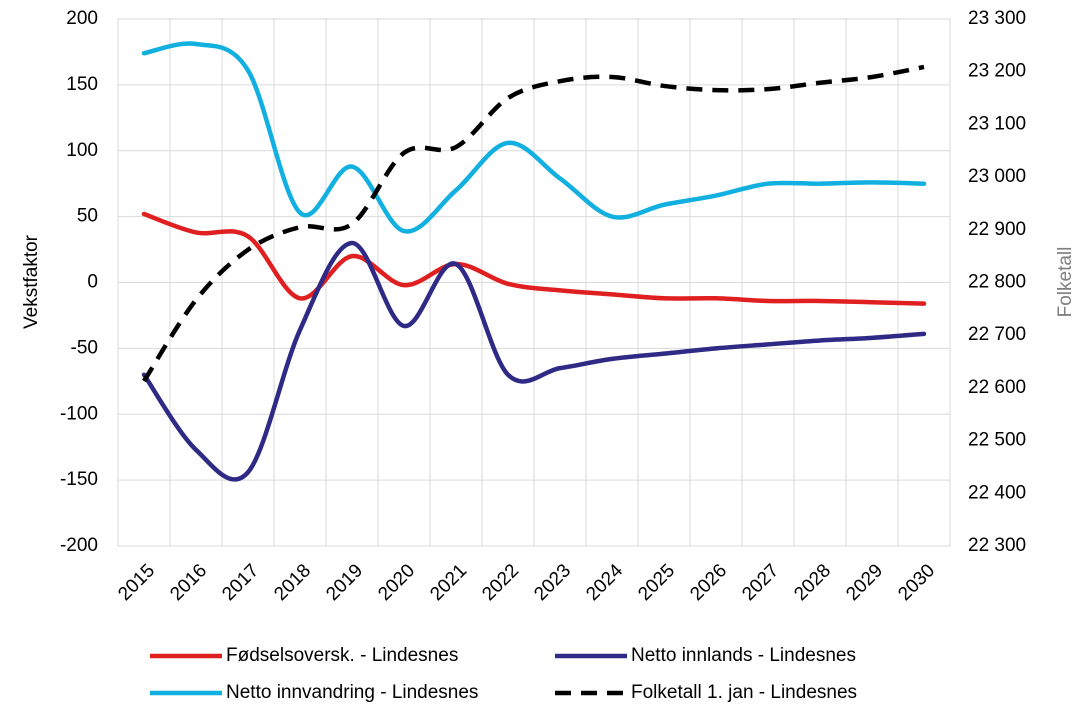 The width and height of the screenshot is (1084, 710). I want to click on y-tick-label: 100, so click(82, 150).